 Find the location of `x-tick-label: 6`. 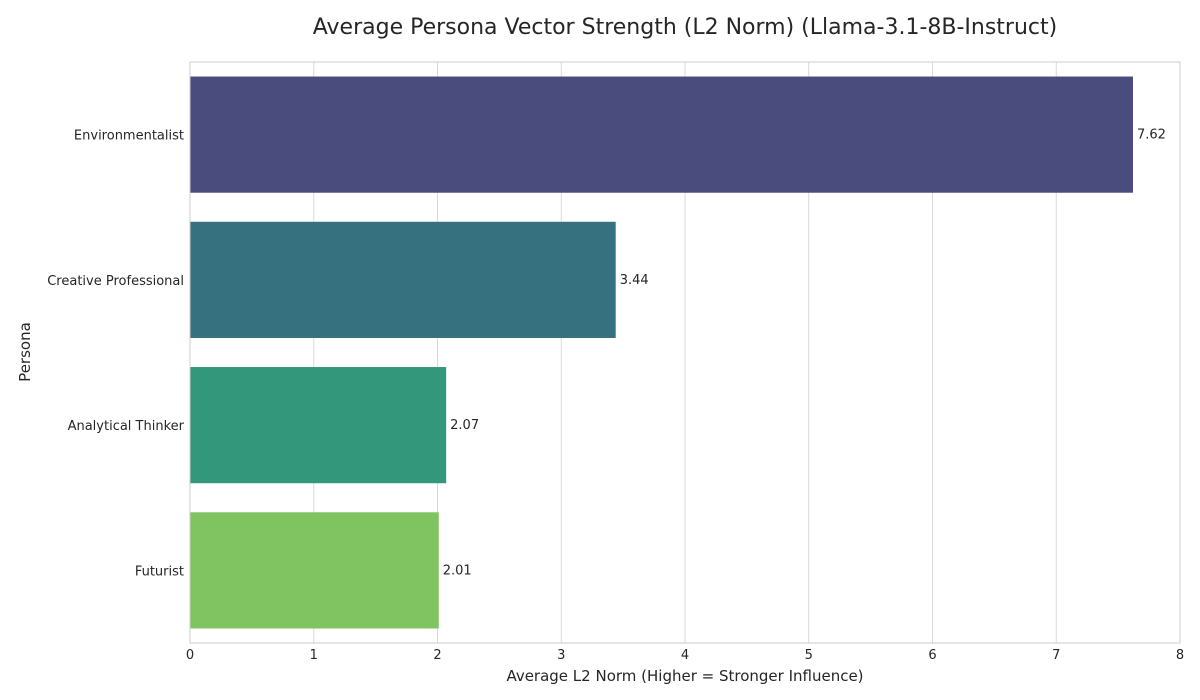

x-tick-label: 6 is located at coordinates (932, 655).